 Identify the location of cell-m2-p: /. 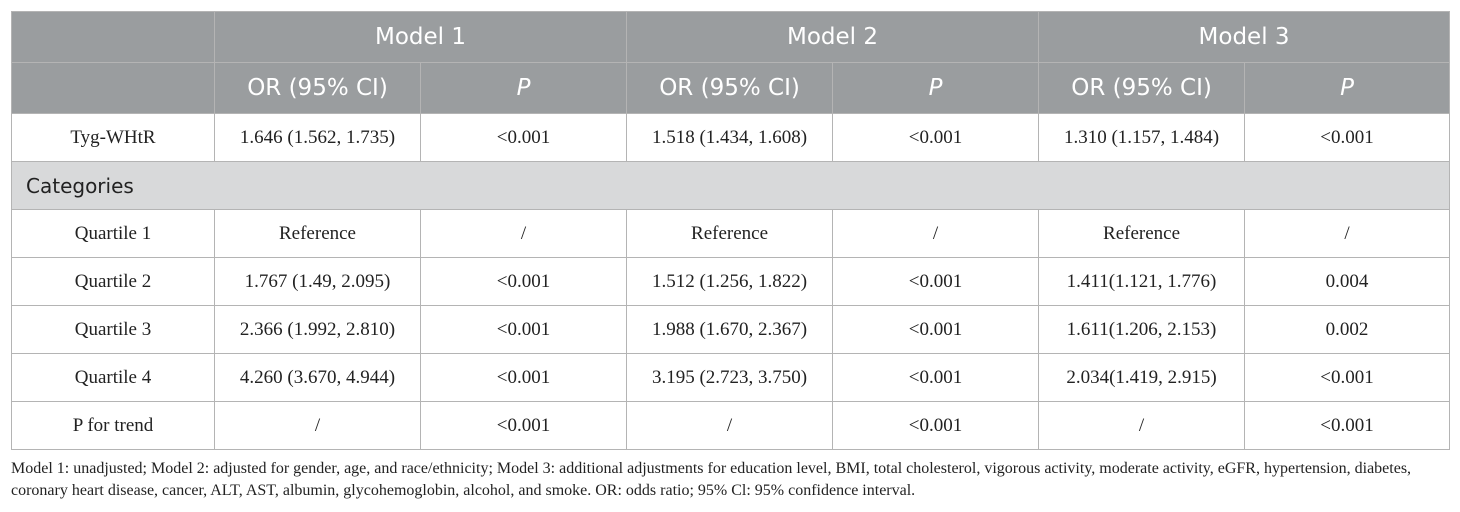
(936, 233).